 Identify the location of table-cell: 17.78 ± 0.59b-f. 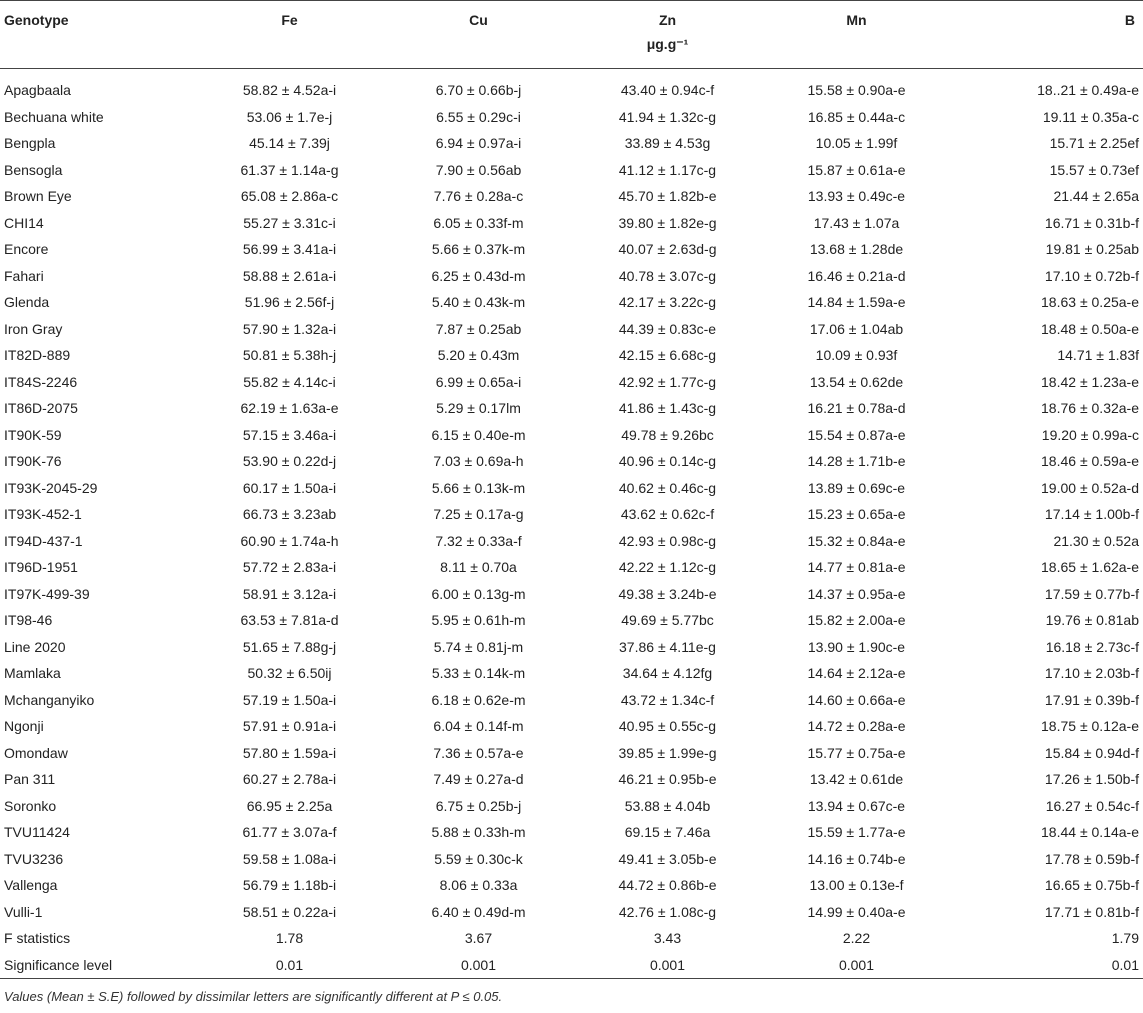
(1091, 858).